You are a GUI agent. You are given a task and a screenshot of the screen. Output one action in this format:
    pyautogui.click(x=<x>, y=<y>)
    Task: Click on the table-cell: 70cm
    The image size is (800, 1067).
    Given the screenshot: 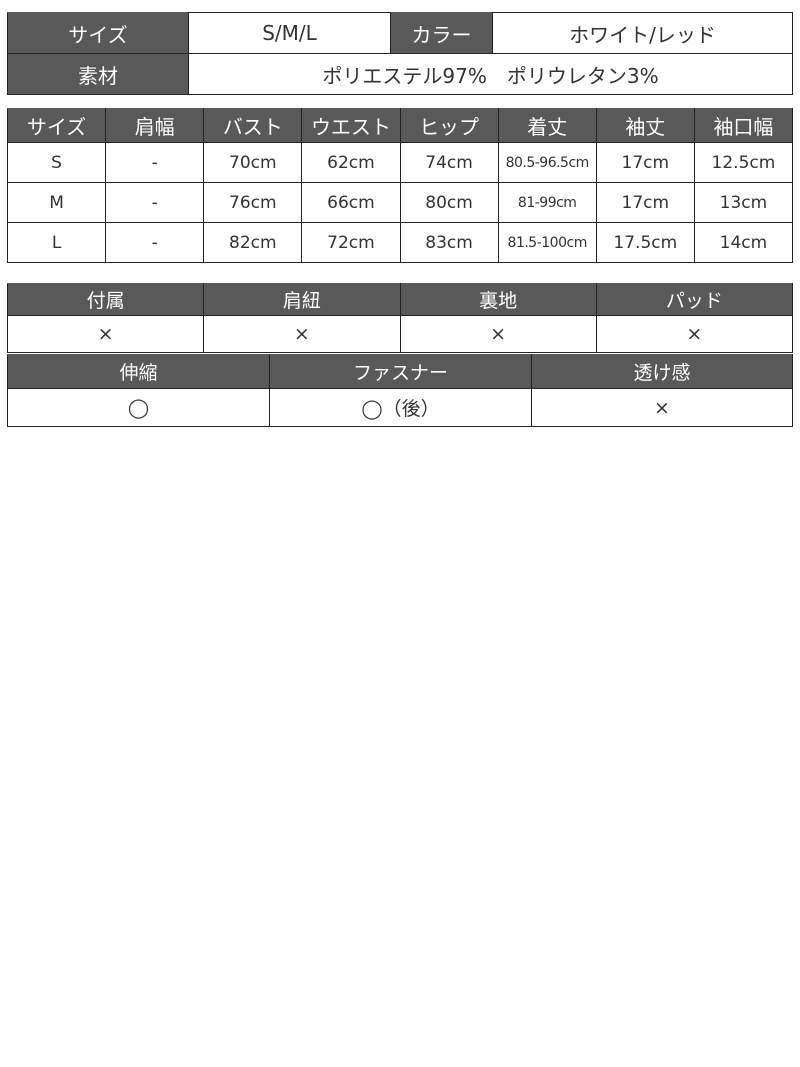 What is the action you would take?
    pyautogui.click(x=253, y=162)
    